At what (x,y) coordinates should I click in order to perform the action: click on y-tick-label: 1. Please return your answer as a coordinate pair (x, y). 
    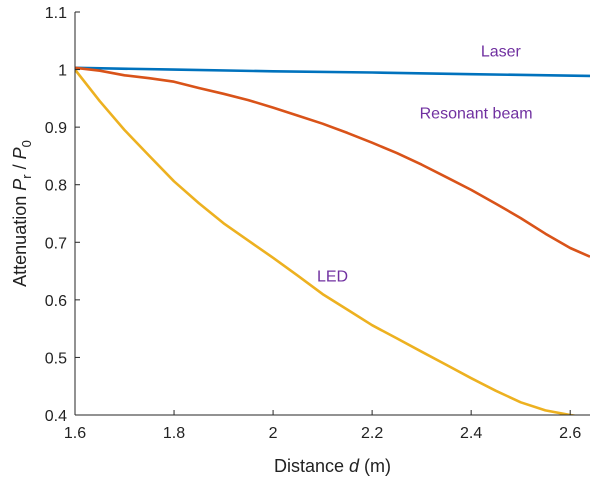
    Looking at the image, I should click on (62, 71).